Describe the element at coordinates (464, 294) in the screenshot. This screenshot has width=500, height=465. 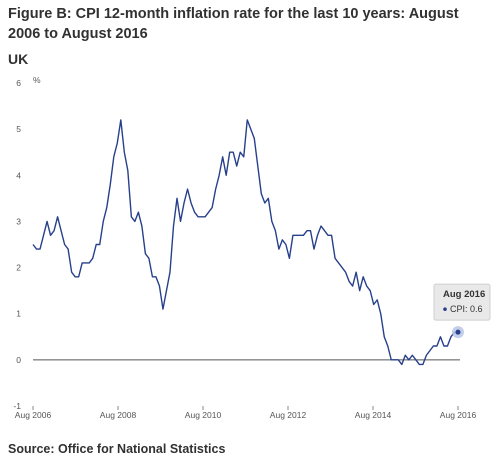
I see `tooltip-title: Aug 2016` at that location.